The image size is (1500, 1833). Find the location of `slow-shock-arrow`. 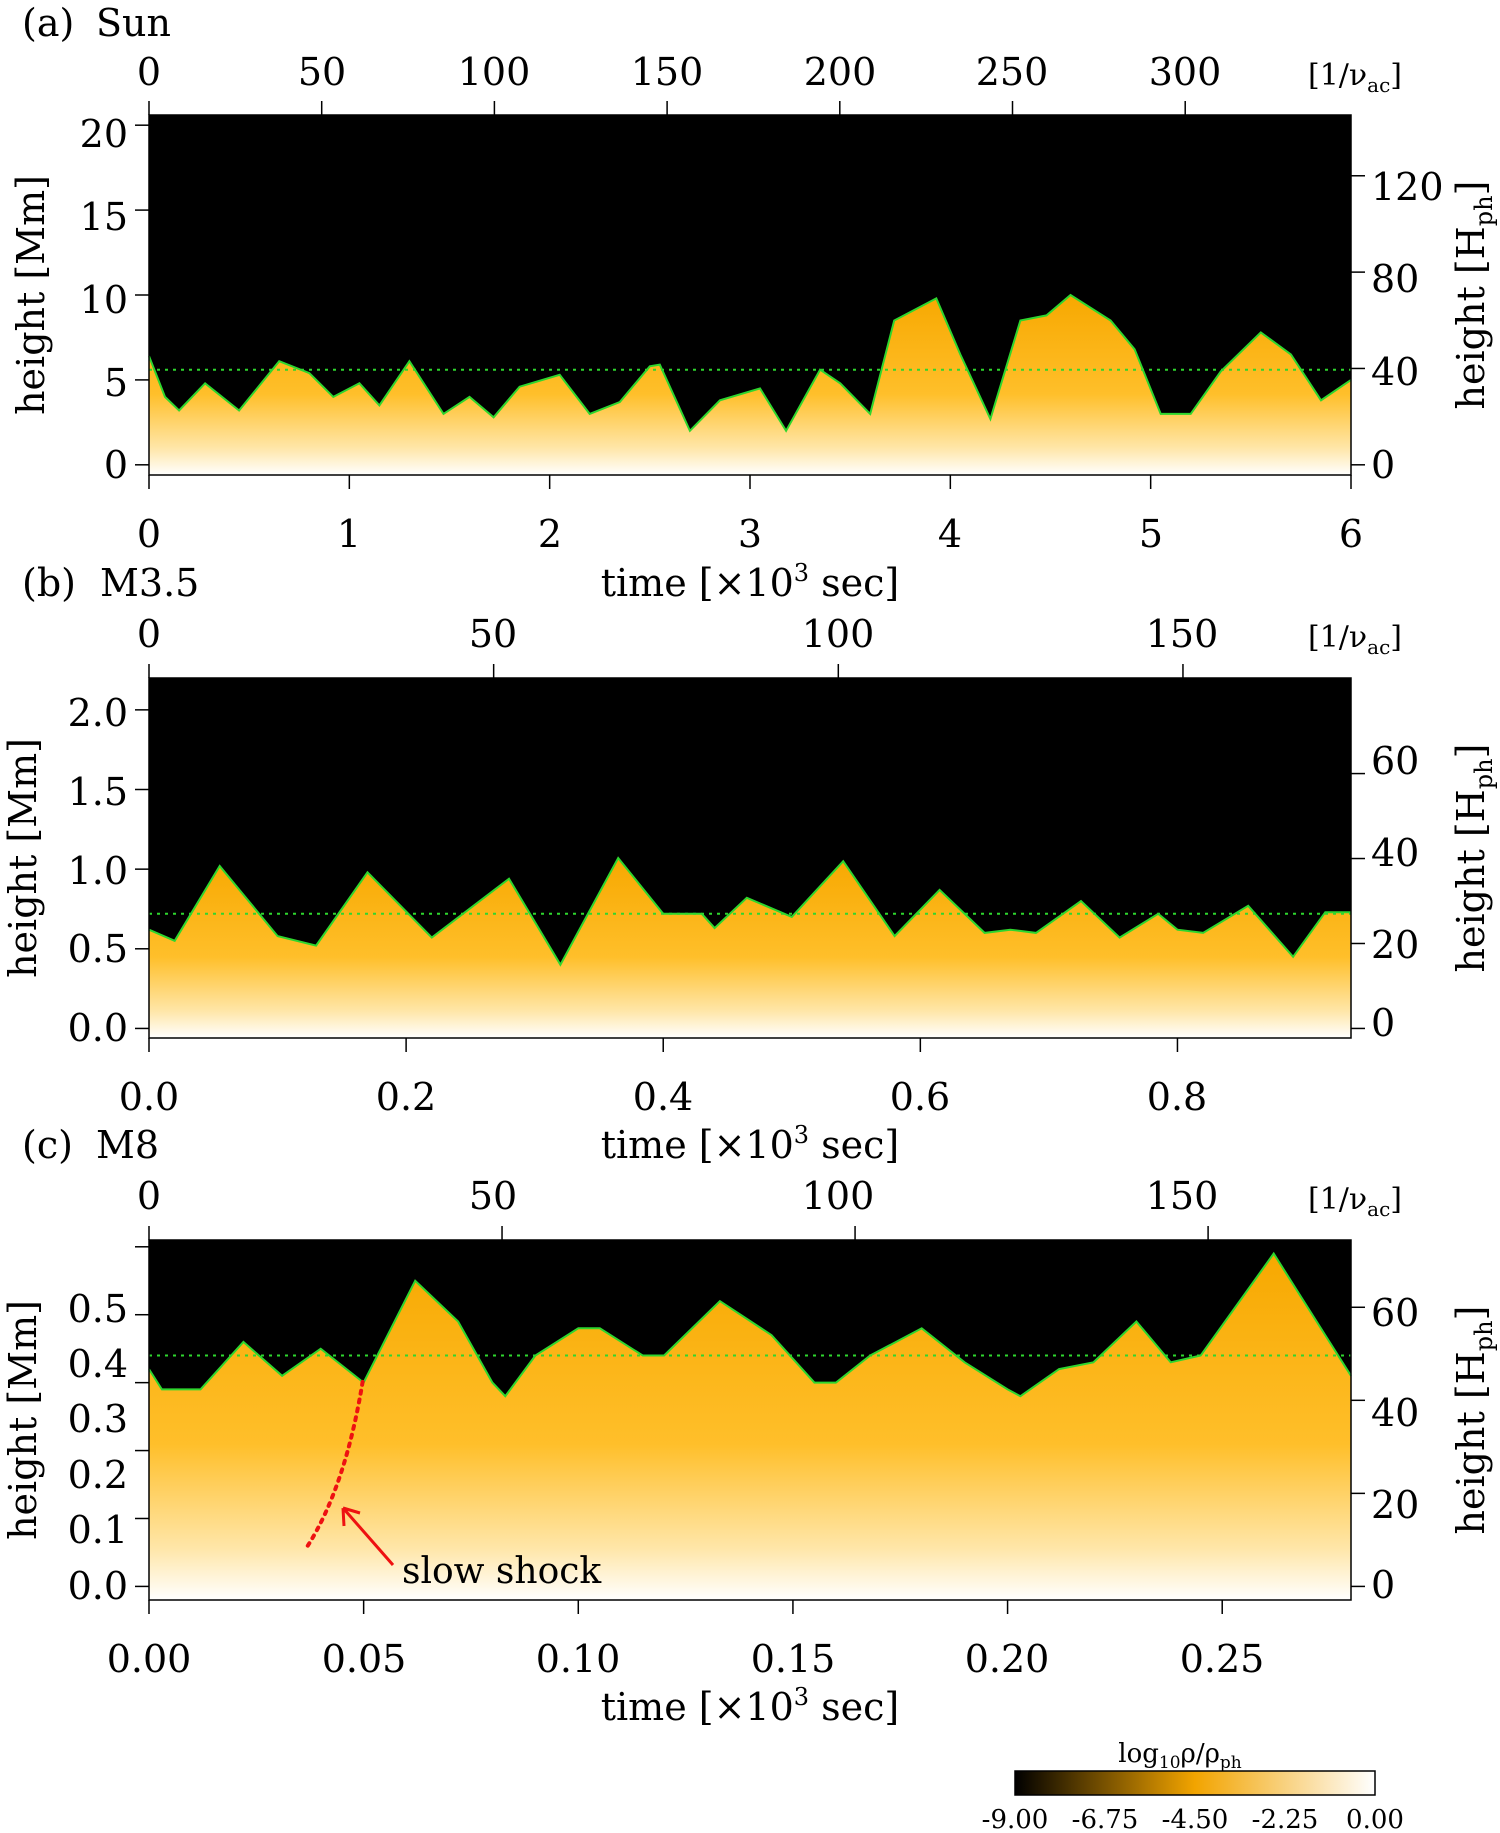

slow-shock-arrow is located at coordinates (368, 1536).